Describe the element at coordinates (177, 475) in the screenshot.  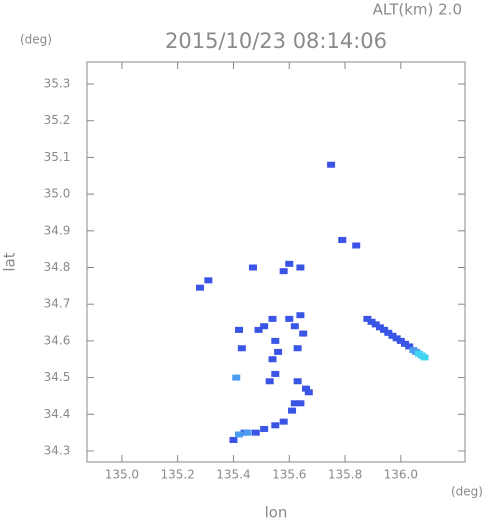
I see `x-tick-label: 135.2` at that location.